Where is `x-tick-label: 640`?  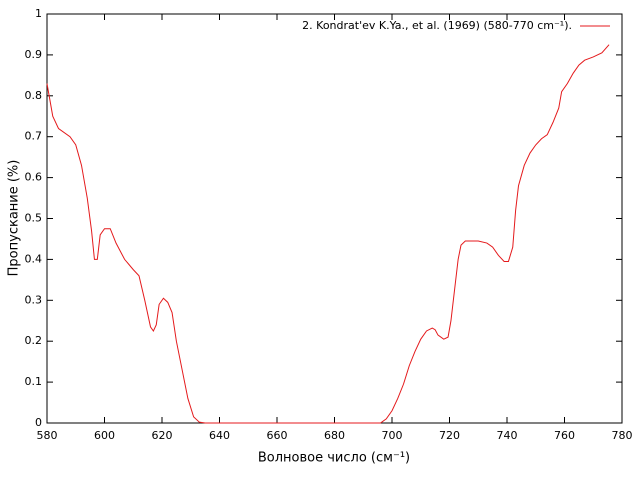 x-tick-label: 640 is located at coordinates (219, 435).